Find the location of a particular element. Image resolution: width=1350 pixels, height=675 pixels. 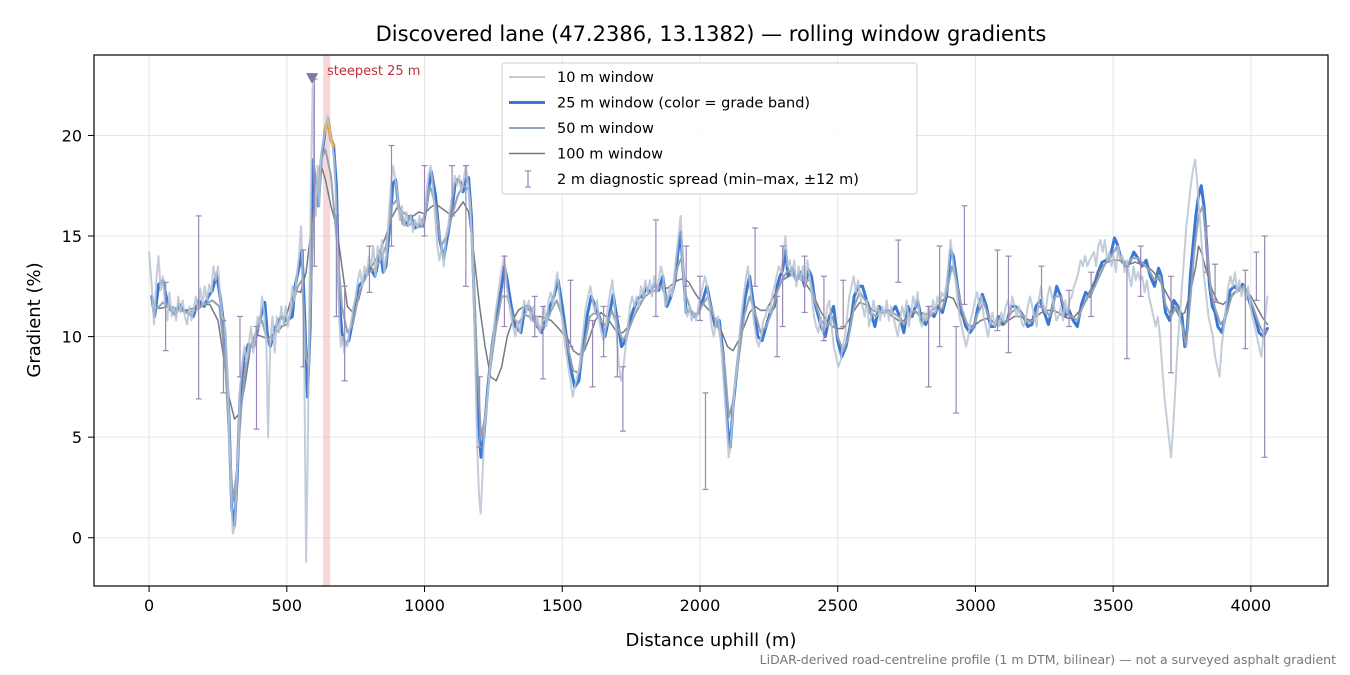

x-tick-label: 4000 is located at coordinates (1251, 605).